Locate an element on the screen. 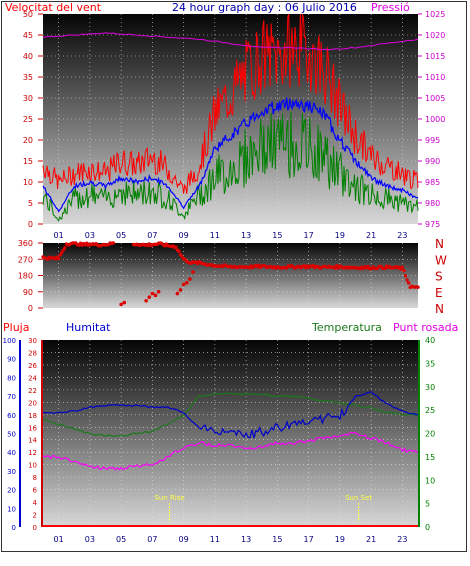 This screenshot has width=470, height=566. temperatura-label: Temperatura is located at coordinates (346, 327).